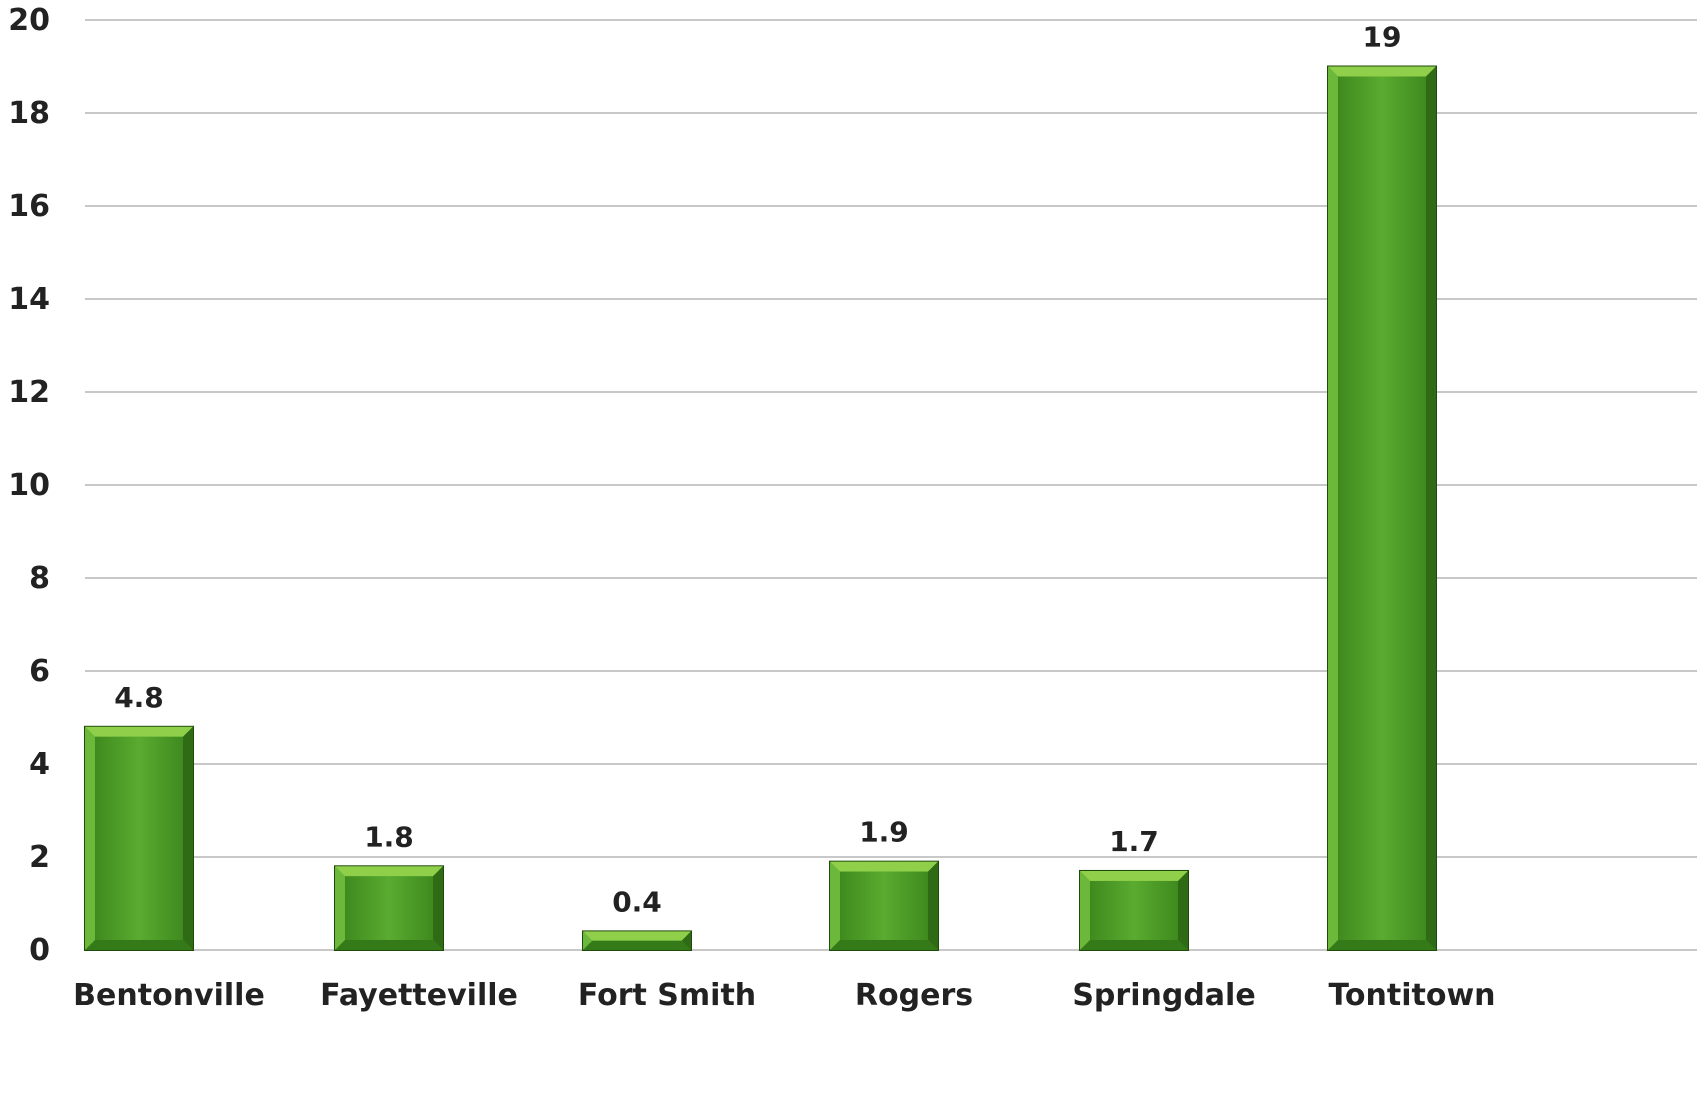  I want to click on bar-fayetteville, so click(389, 908).